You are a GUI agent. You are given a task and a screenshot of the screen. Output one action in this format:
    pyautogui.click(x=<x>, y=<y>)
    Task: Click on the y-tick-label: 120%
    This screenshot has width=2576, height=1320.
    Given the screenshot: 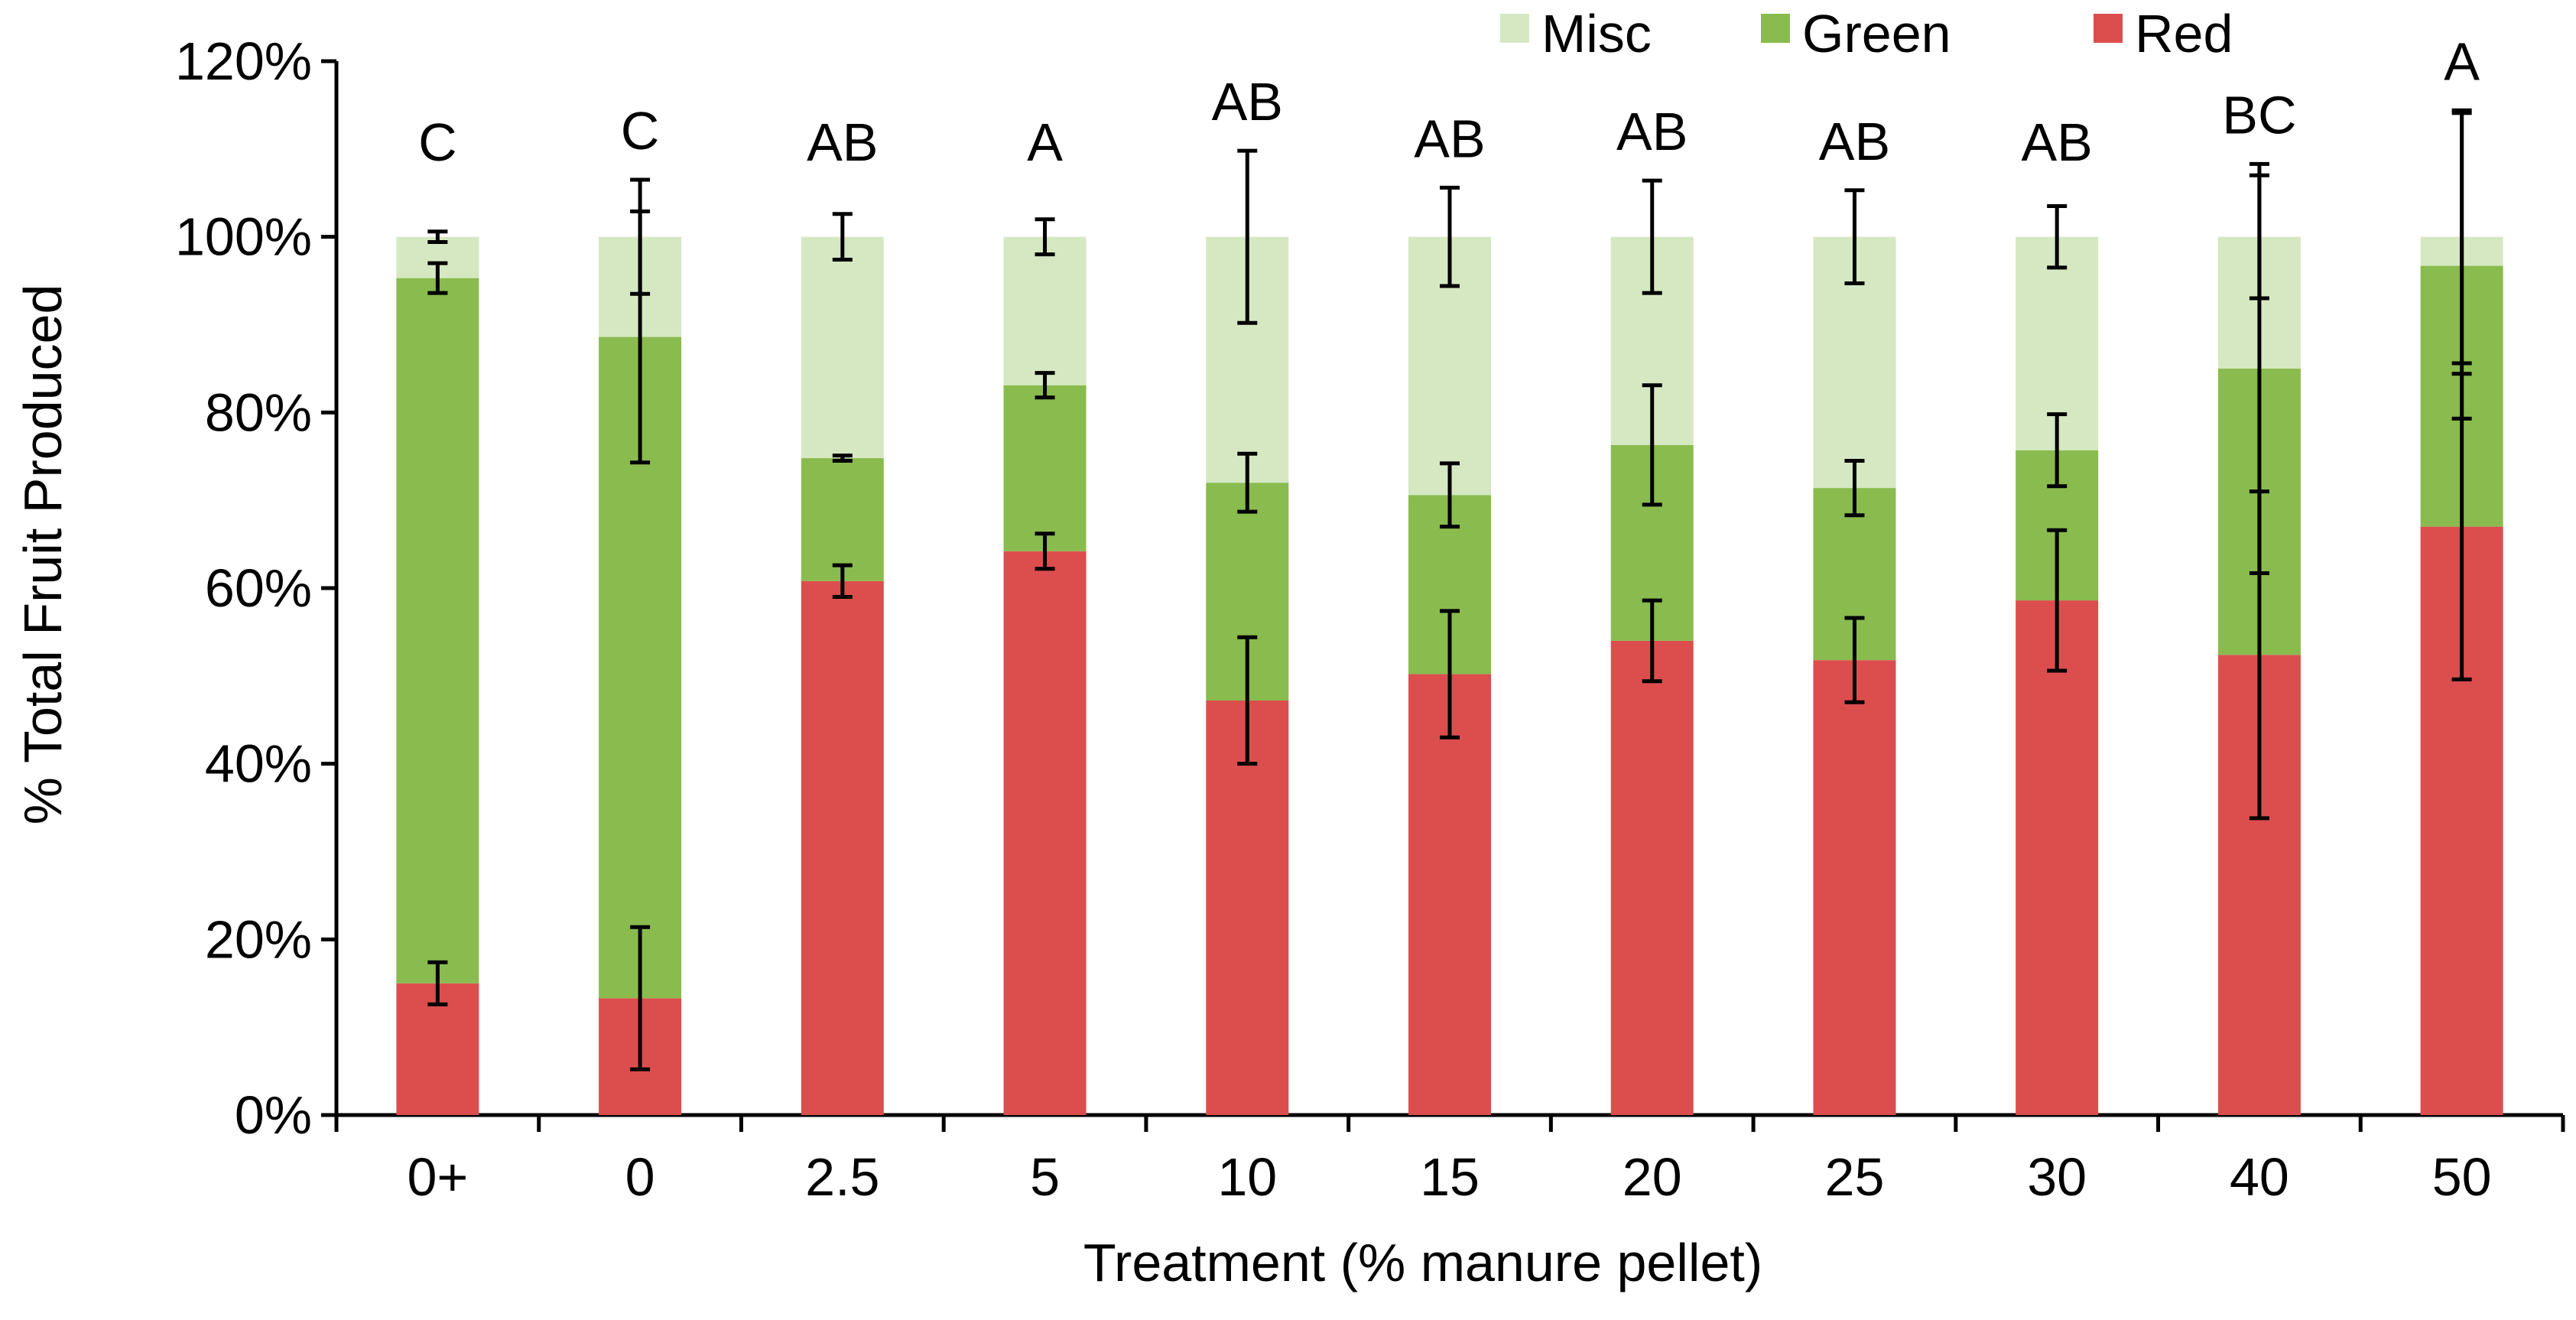 What is the action you would take?
    pyautogui.click(x=244, y=61)
    